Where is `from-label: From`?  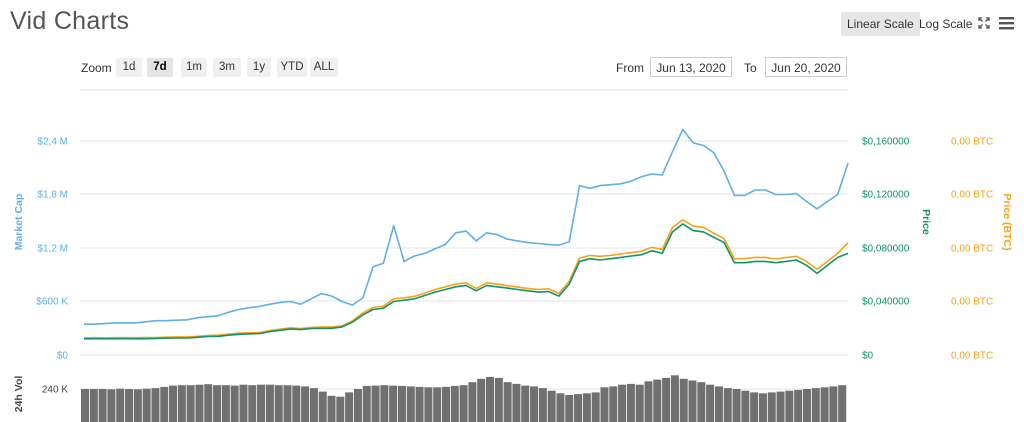
from-label: From is located at coordinates (630, 68).